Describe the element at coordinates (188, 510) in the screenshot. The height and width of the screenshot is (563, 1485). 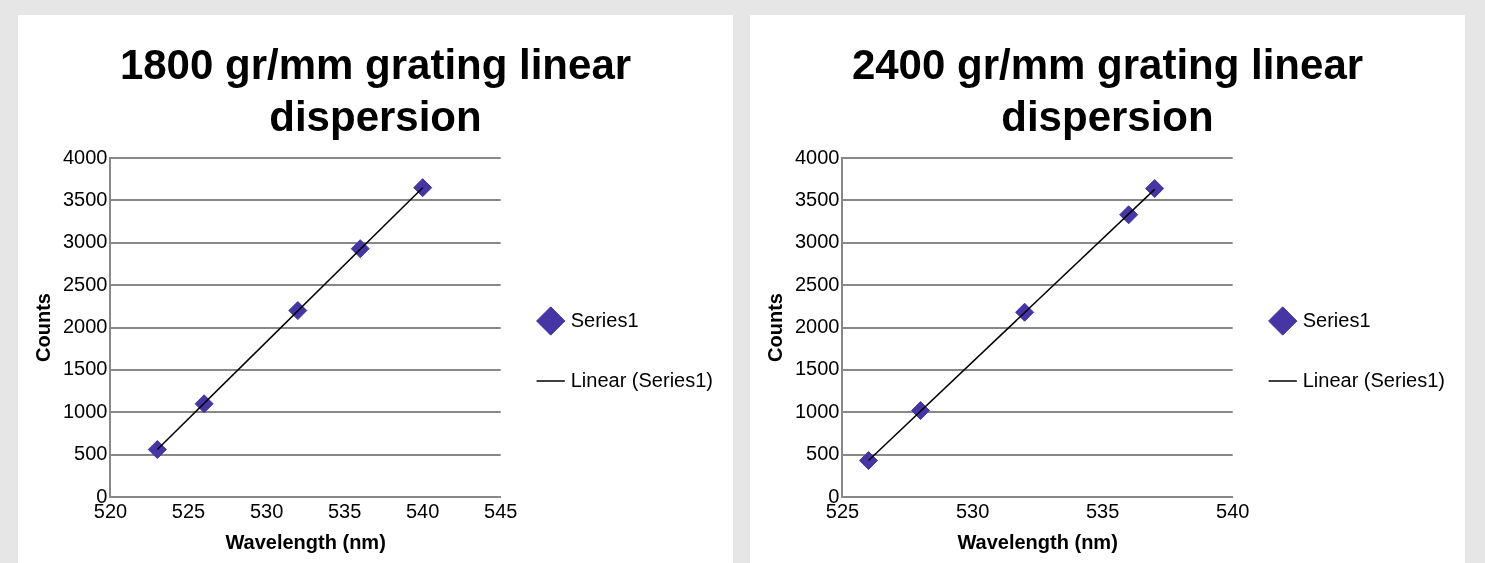
I see `x-tick-label: 525` at that location.